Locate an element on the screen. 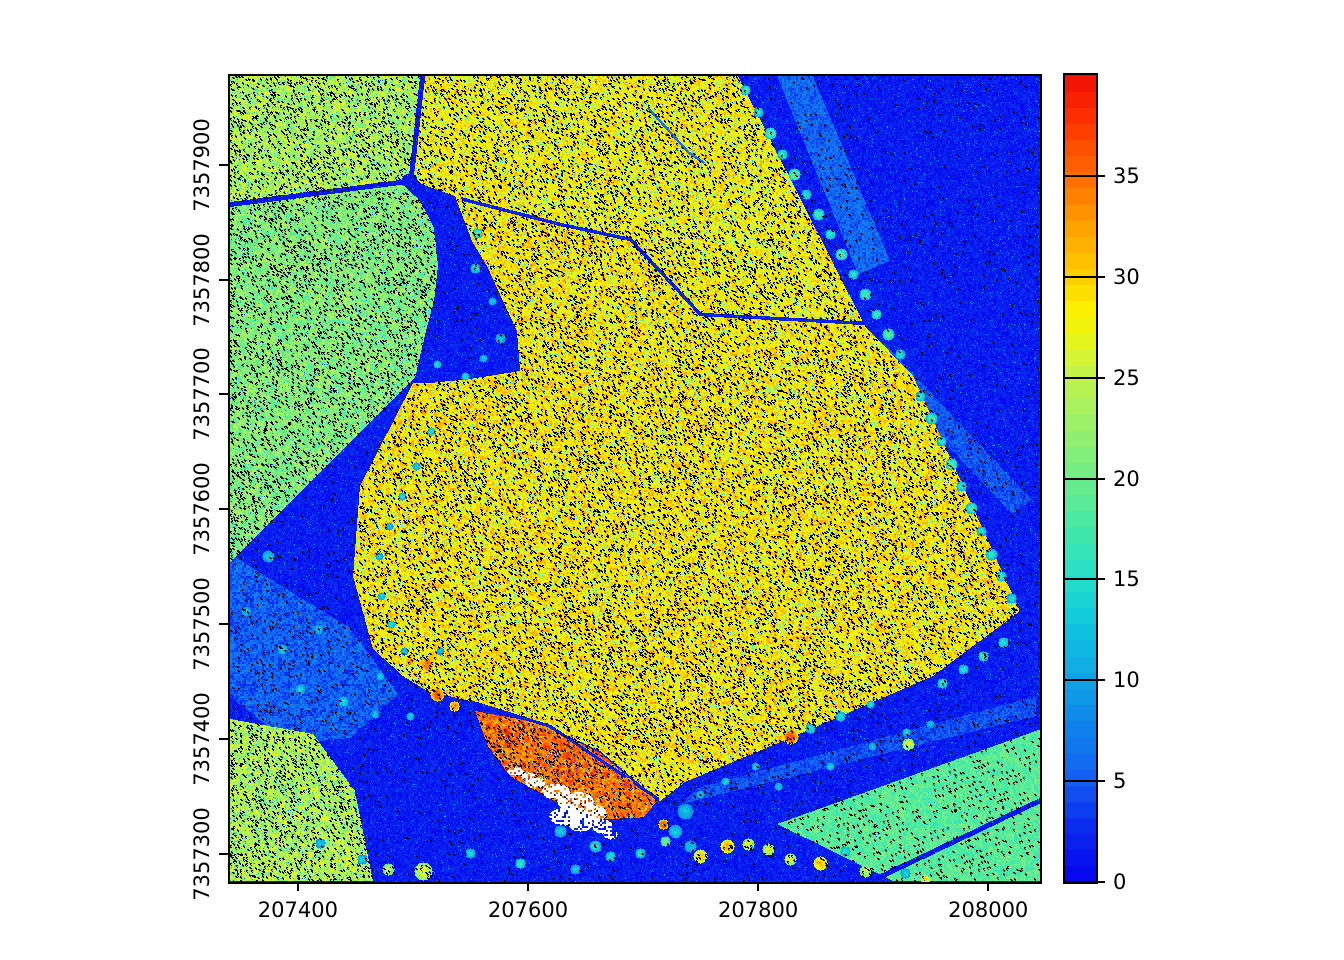  x-axis-tick-label: 207400 is located at coordinates (297, 910).